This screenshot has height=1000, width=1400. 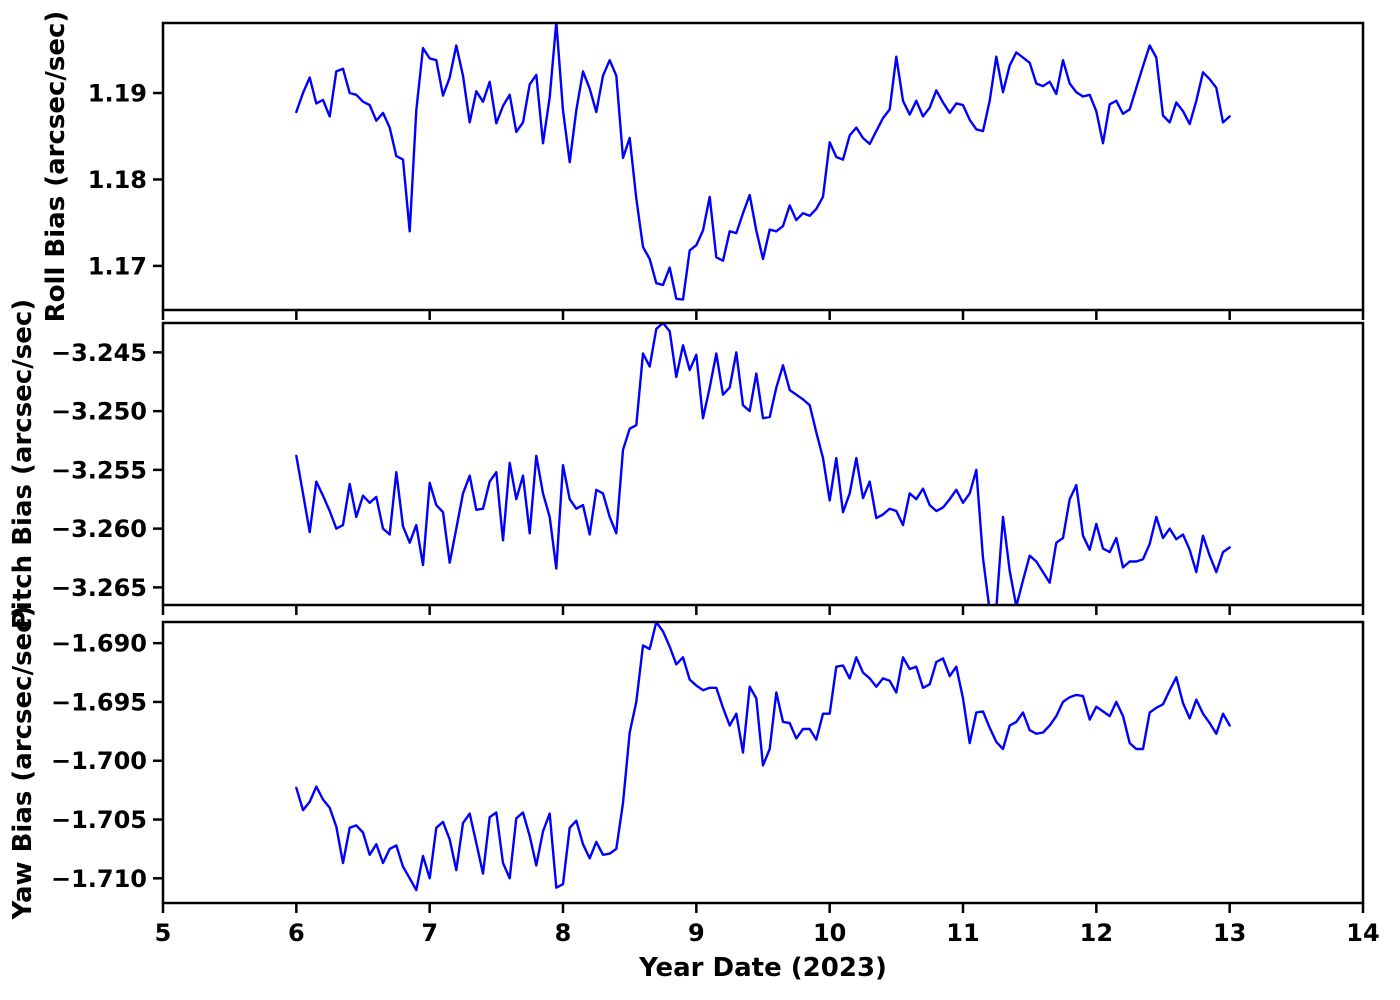 I want to click on x-tick-label: 7, so click(x=429, y=933).